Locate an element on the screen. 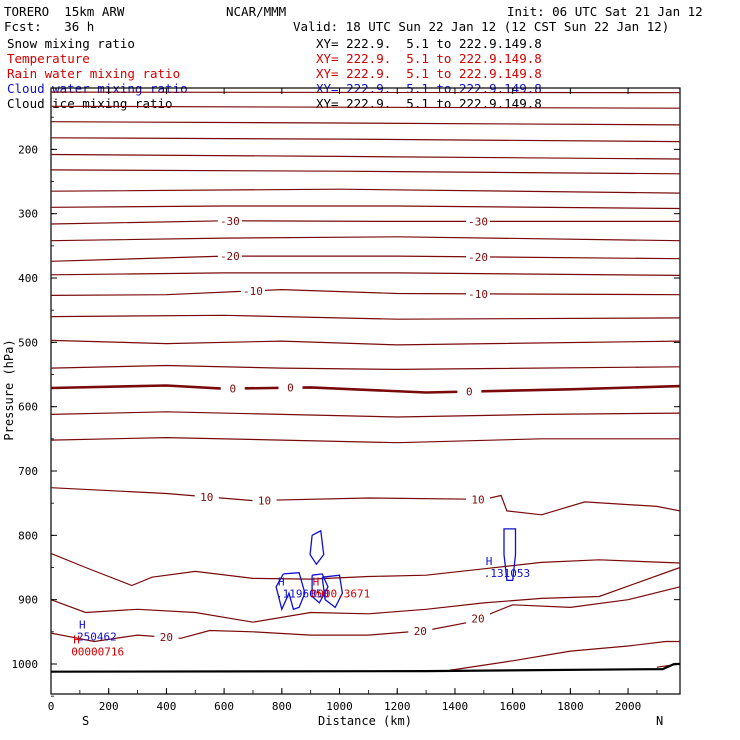  isotherm-label: -20 is located at coordinates (230, 256).